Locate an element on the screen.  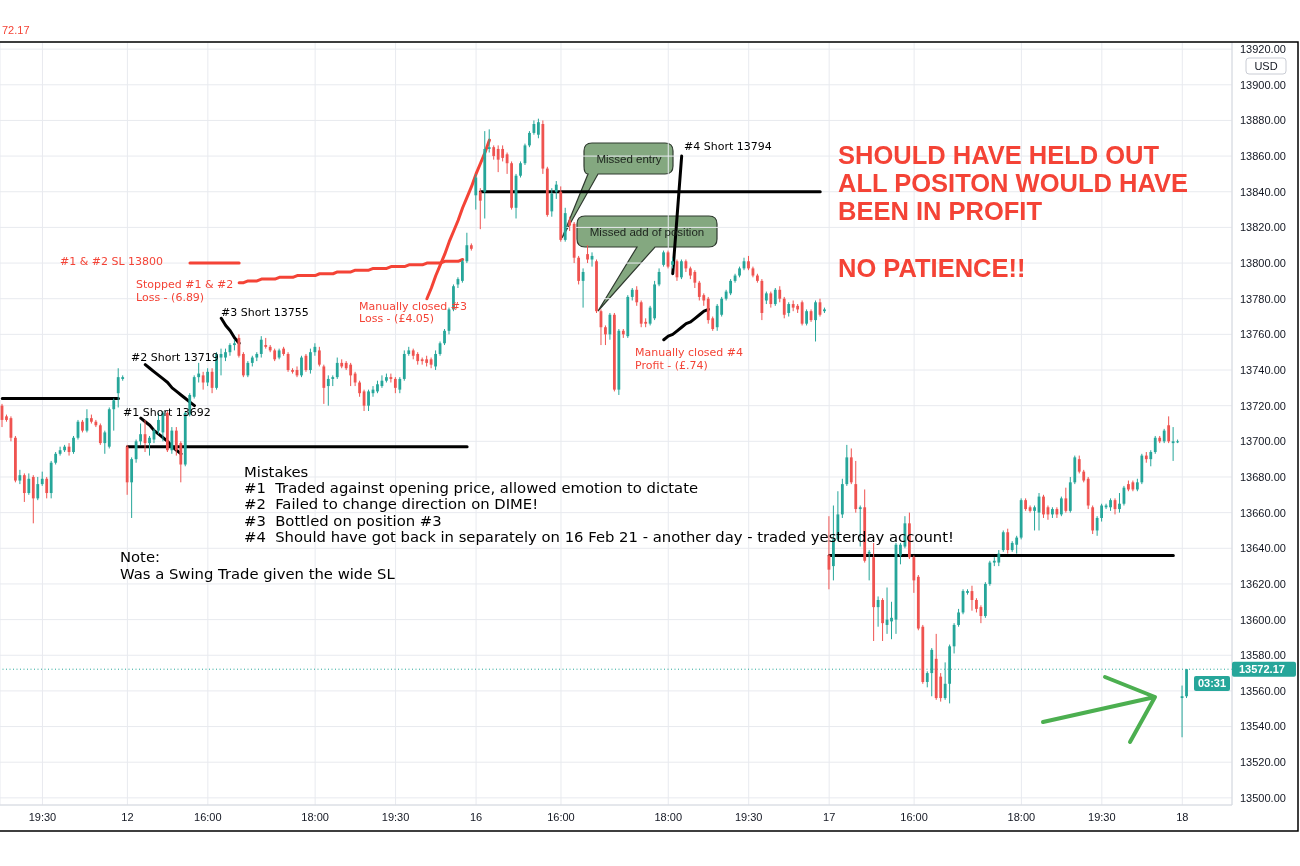
y-axis-title: USD is located at coordinates (1266, 66).